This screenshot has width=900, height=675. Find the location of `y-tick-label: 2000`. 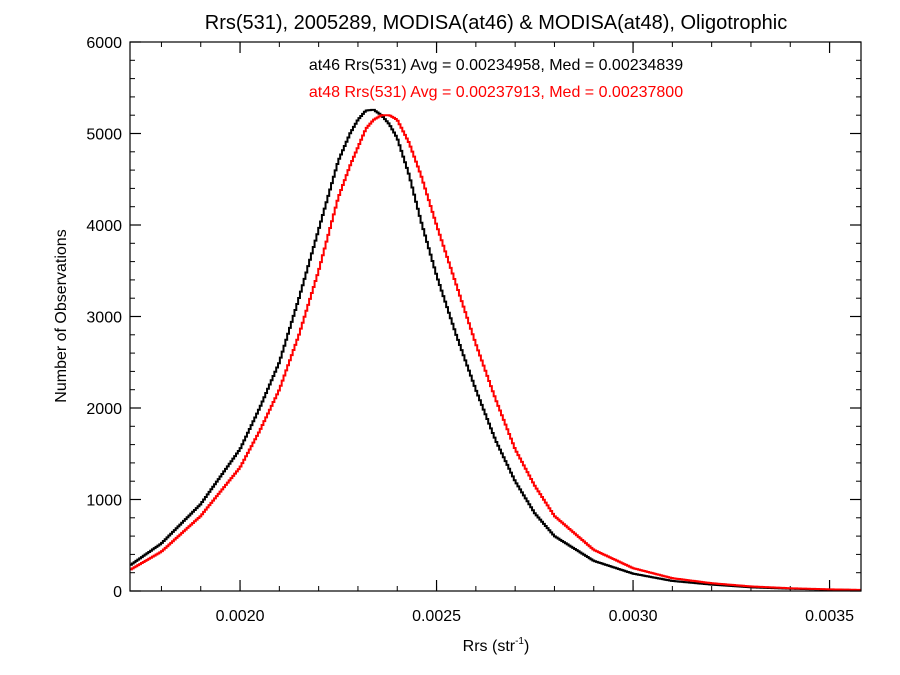

y-tick-label: 2000 is located at coordinates (104, 409).